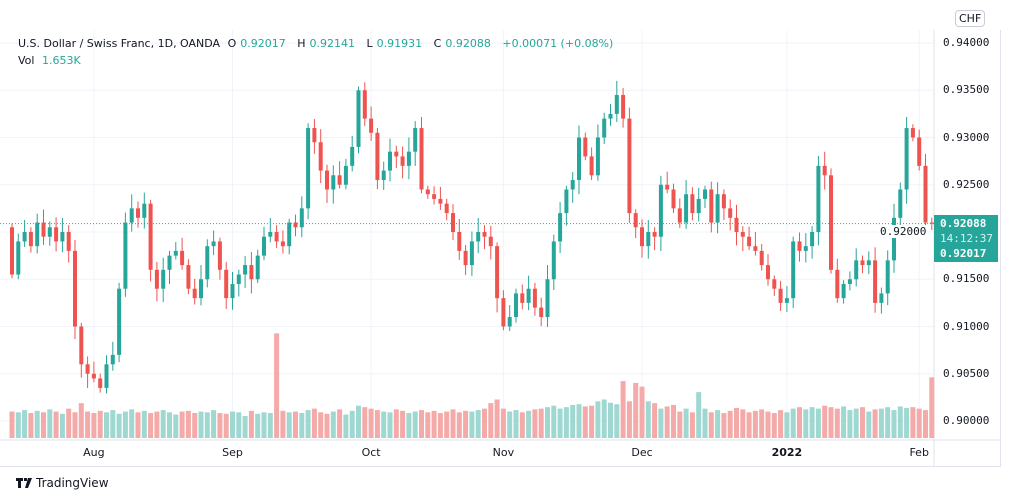  What do you see at coordinates (371, 452) in the screenshot?
I see `time-axis-label: Oct` at bounding box center [371, 452].